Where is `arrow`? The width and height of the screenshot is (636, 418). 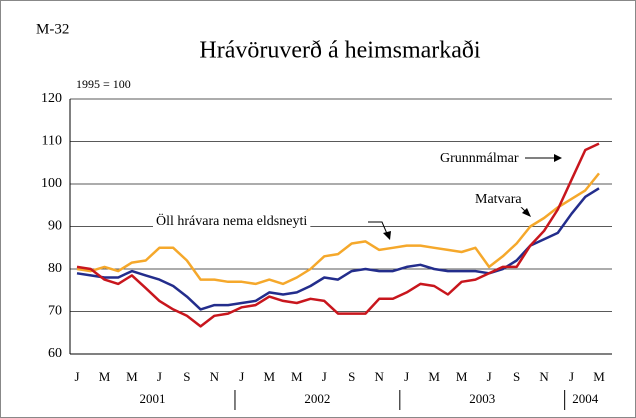
arrow is located at coordinates (378, 229).